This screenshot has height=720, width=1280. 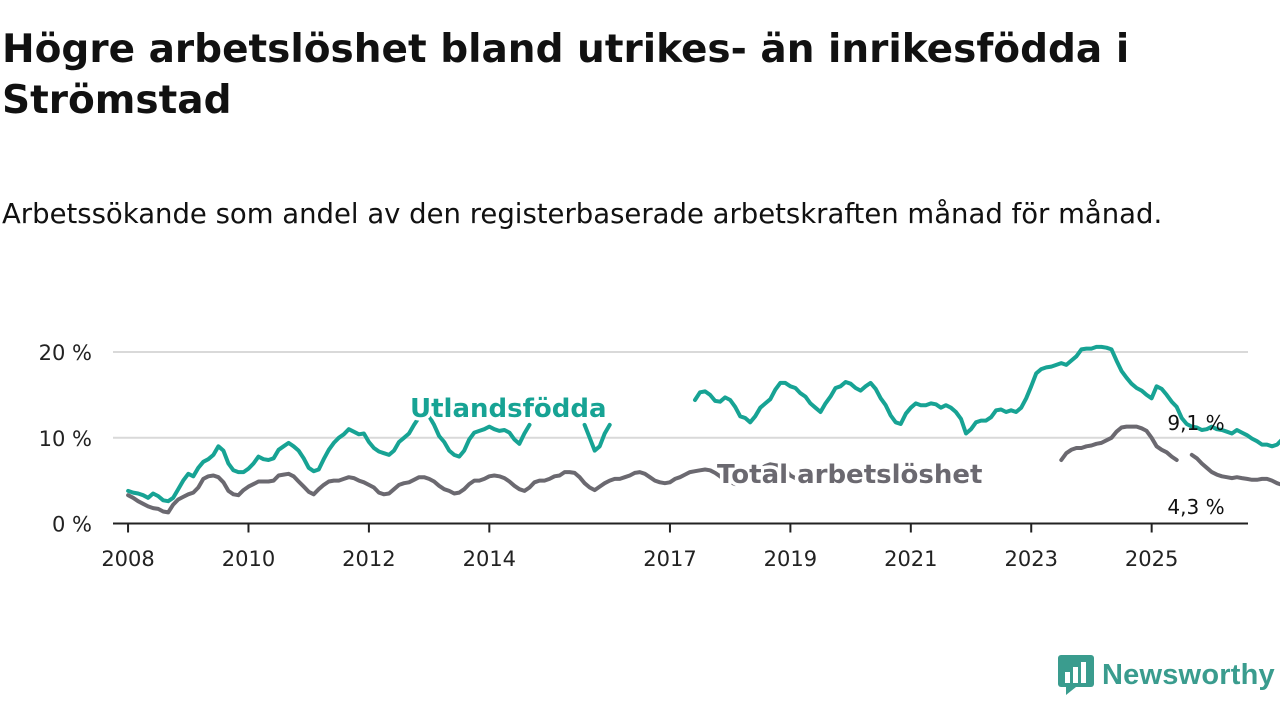 What do you see at coordinates (639, 559) in the screenshot?
I see `x-axis-labels: 2008 2010 2012 2014 2017 2019 2021 2023 2025` at bounding box center [639, 559].